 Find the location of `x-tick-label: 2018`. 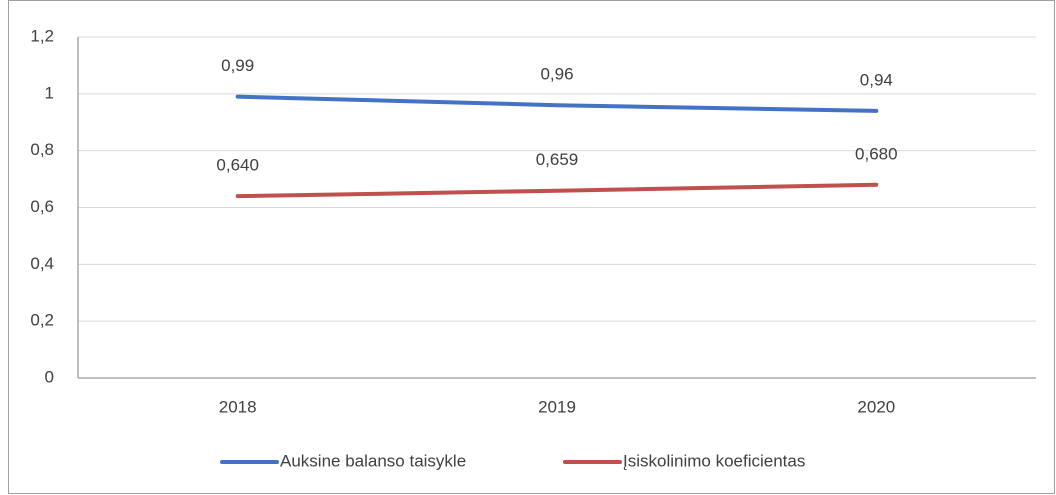

x-tick-label: 2018 is located at coordinates (238, 406).